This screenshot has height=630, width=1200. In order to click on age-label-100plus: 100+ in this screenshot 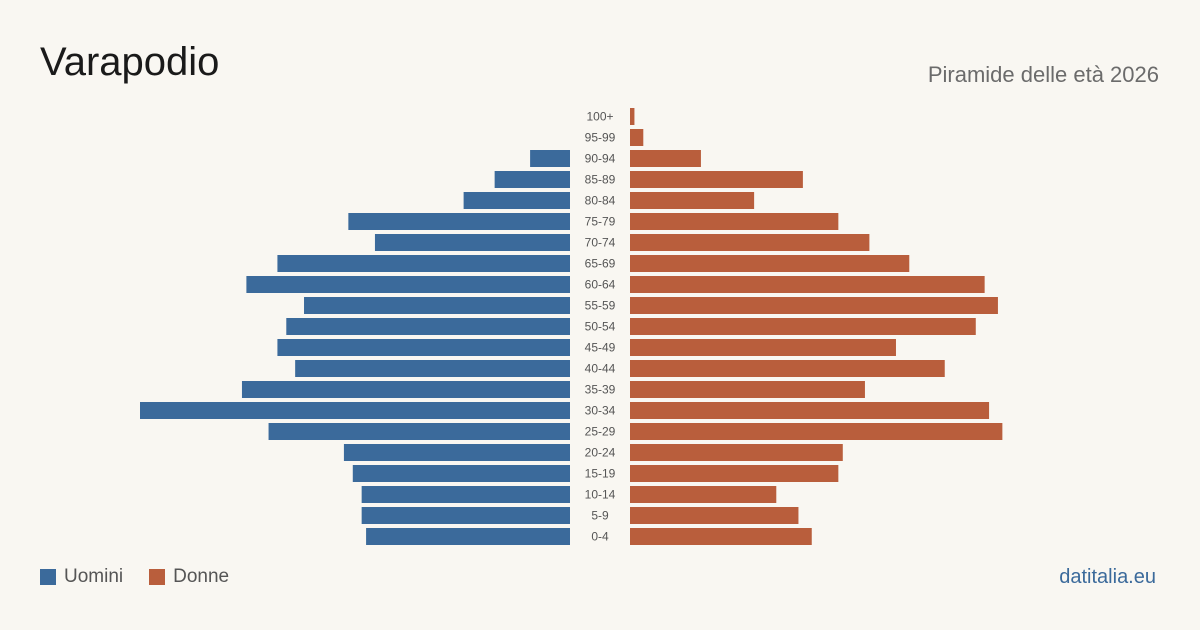, I will do `click(599, 117)`.